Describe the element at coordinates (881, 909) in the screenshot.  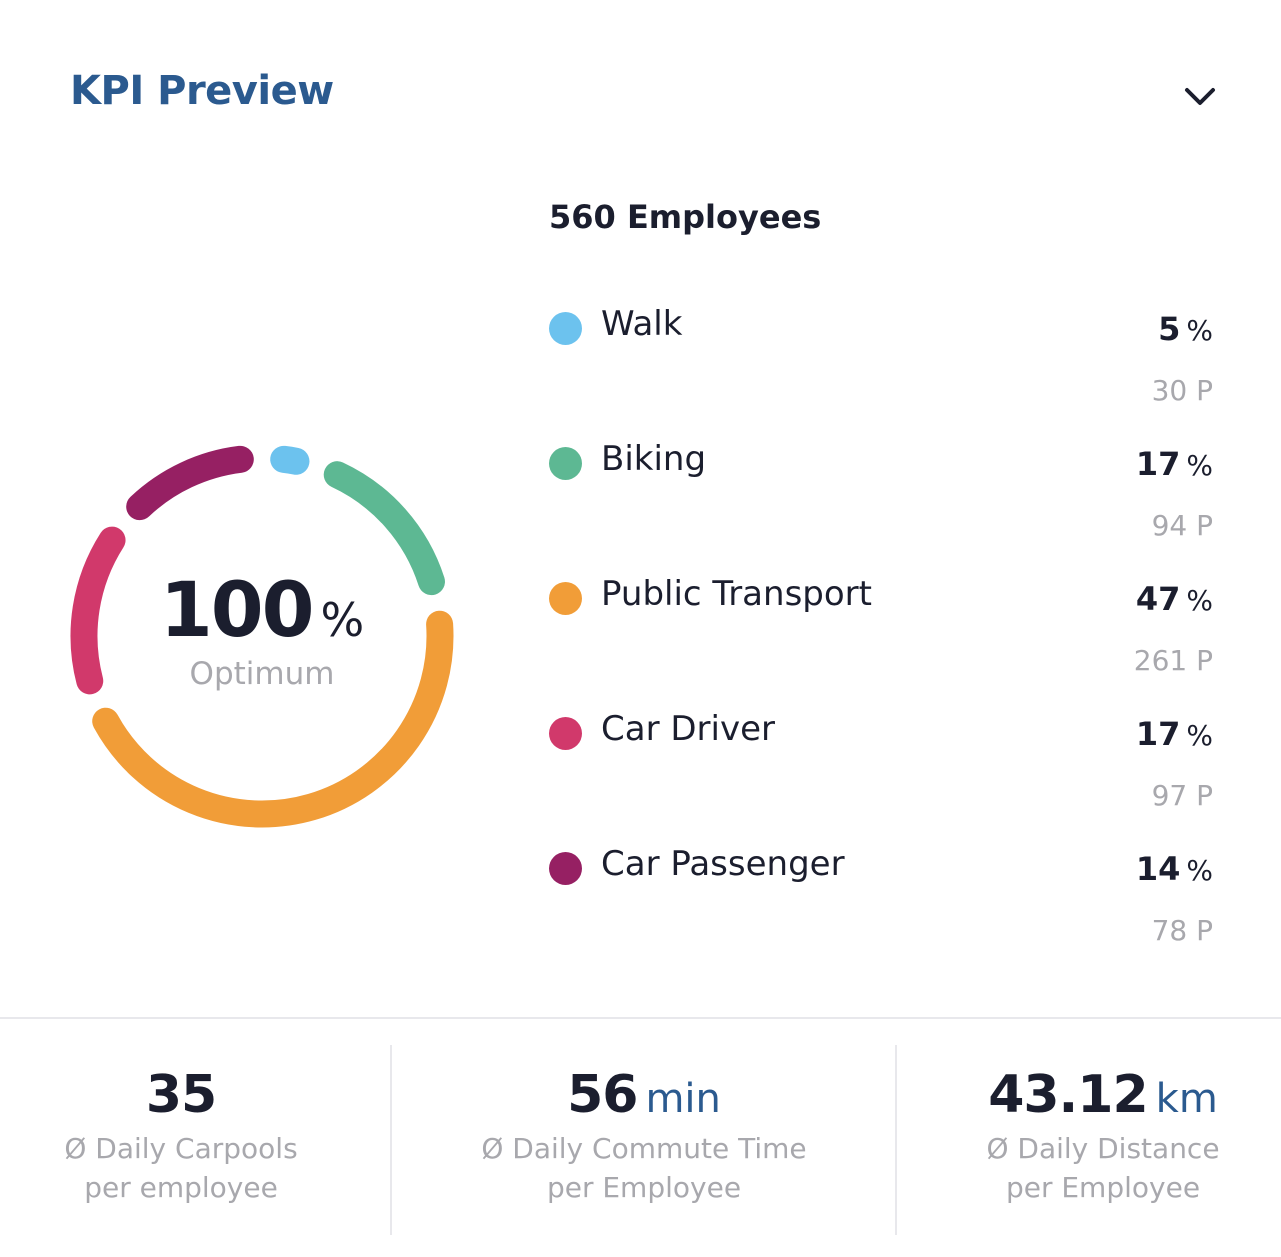
I see `legend-item-car-passenger: Car Passenger 14% 78 P` at that location.